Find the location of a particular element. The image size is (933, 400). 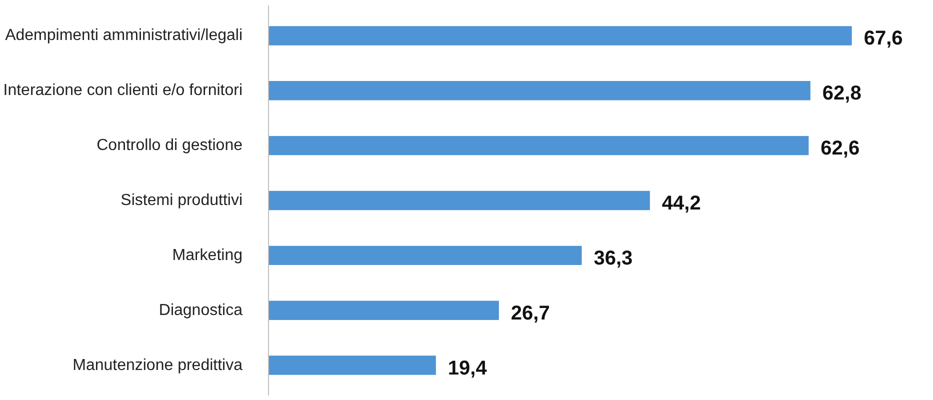

y-tick-label: Sistemi produttivi is located at coordinates (181, 200).